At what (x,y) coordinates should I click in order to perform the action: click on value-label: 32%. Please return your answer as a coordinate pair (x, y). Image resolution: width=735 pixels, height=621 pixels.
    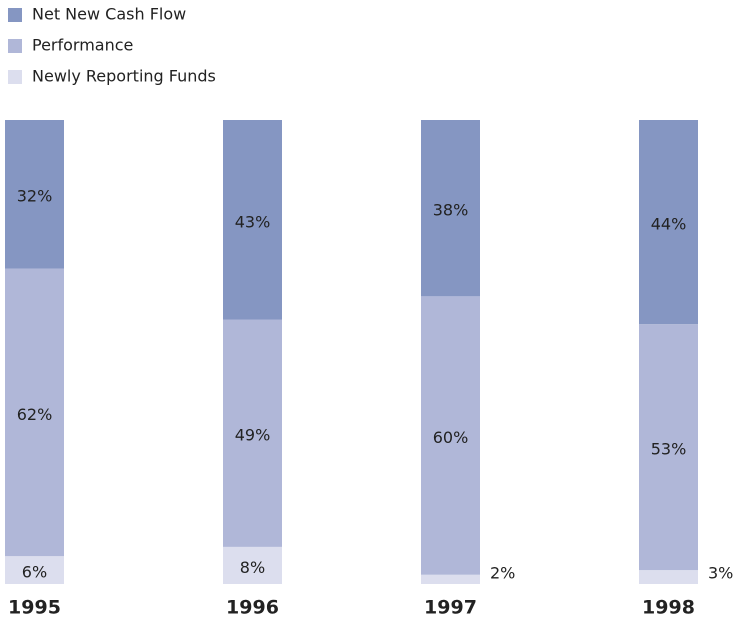
    Looking at the image, I should click on (35, 196).